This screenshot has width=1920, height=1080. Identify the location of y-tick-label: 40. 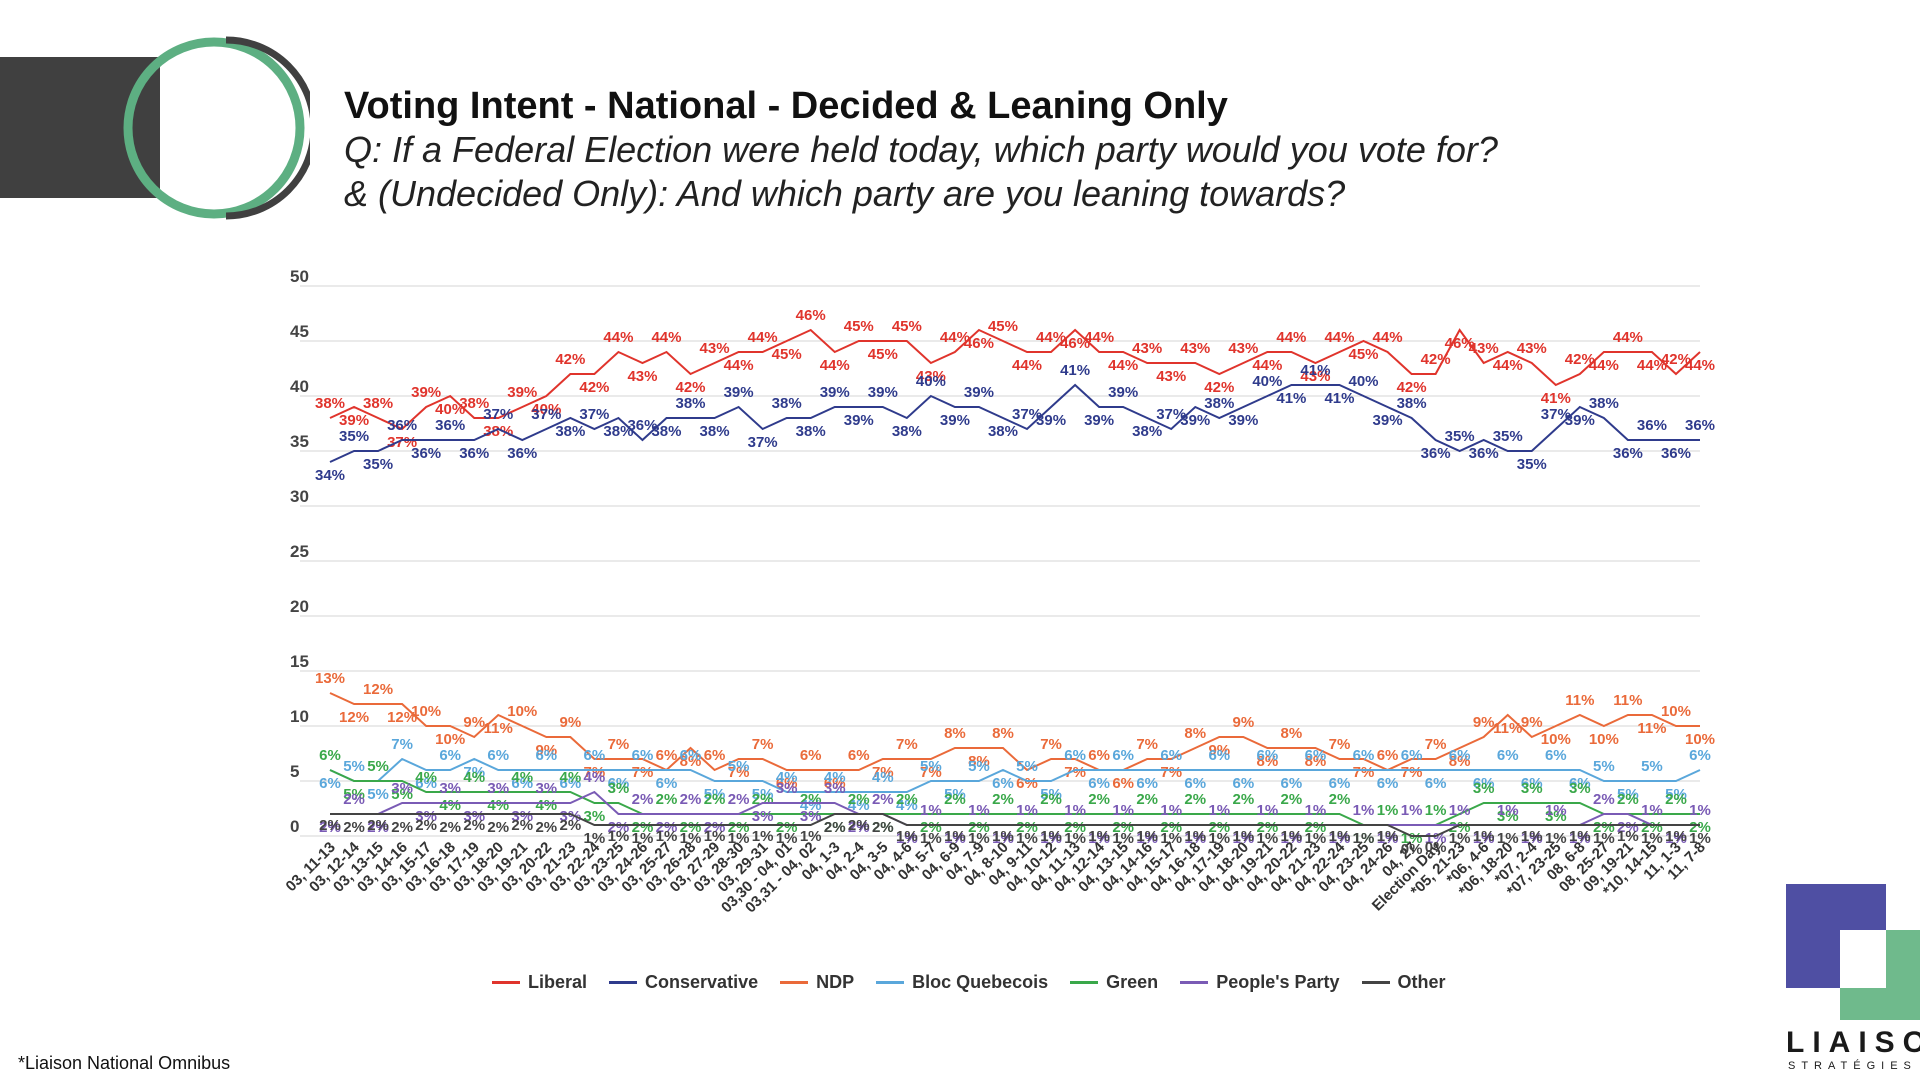
(299, 386).